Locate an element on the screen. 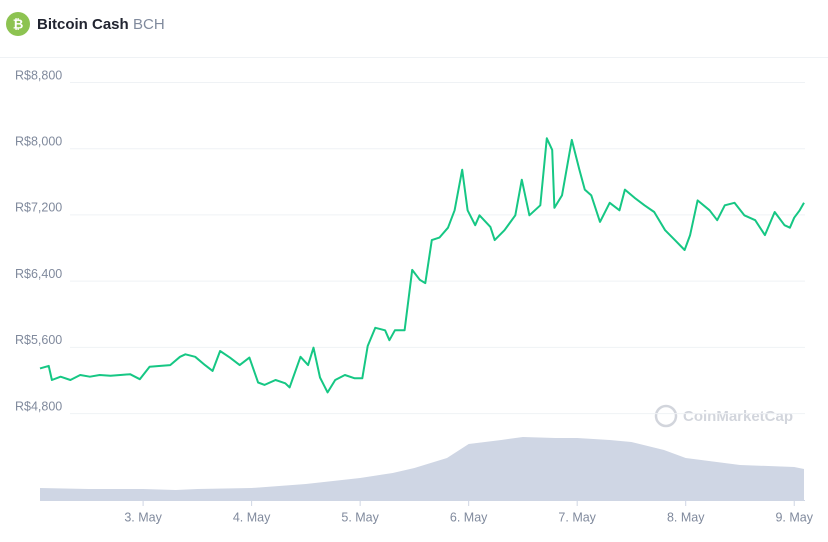 The height and width of the screenshot is (542, 828). y-tick-label: R$8,800 is located at coordinates (38, 75).